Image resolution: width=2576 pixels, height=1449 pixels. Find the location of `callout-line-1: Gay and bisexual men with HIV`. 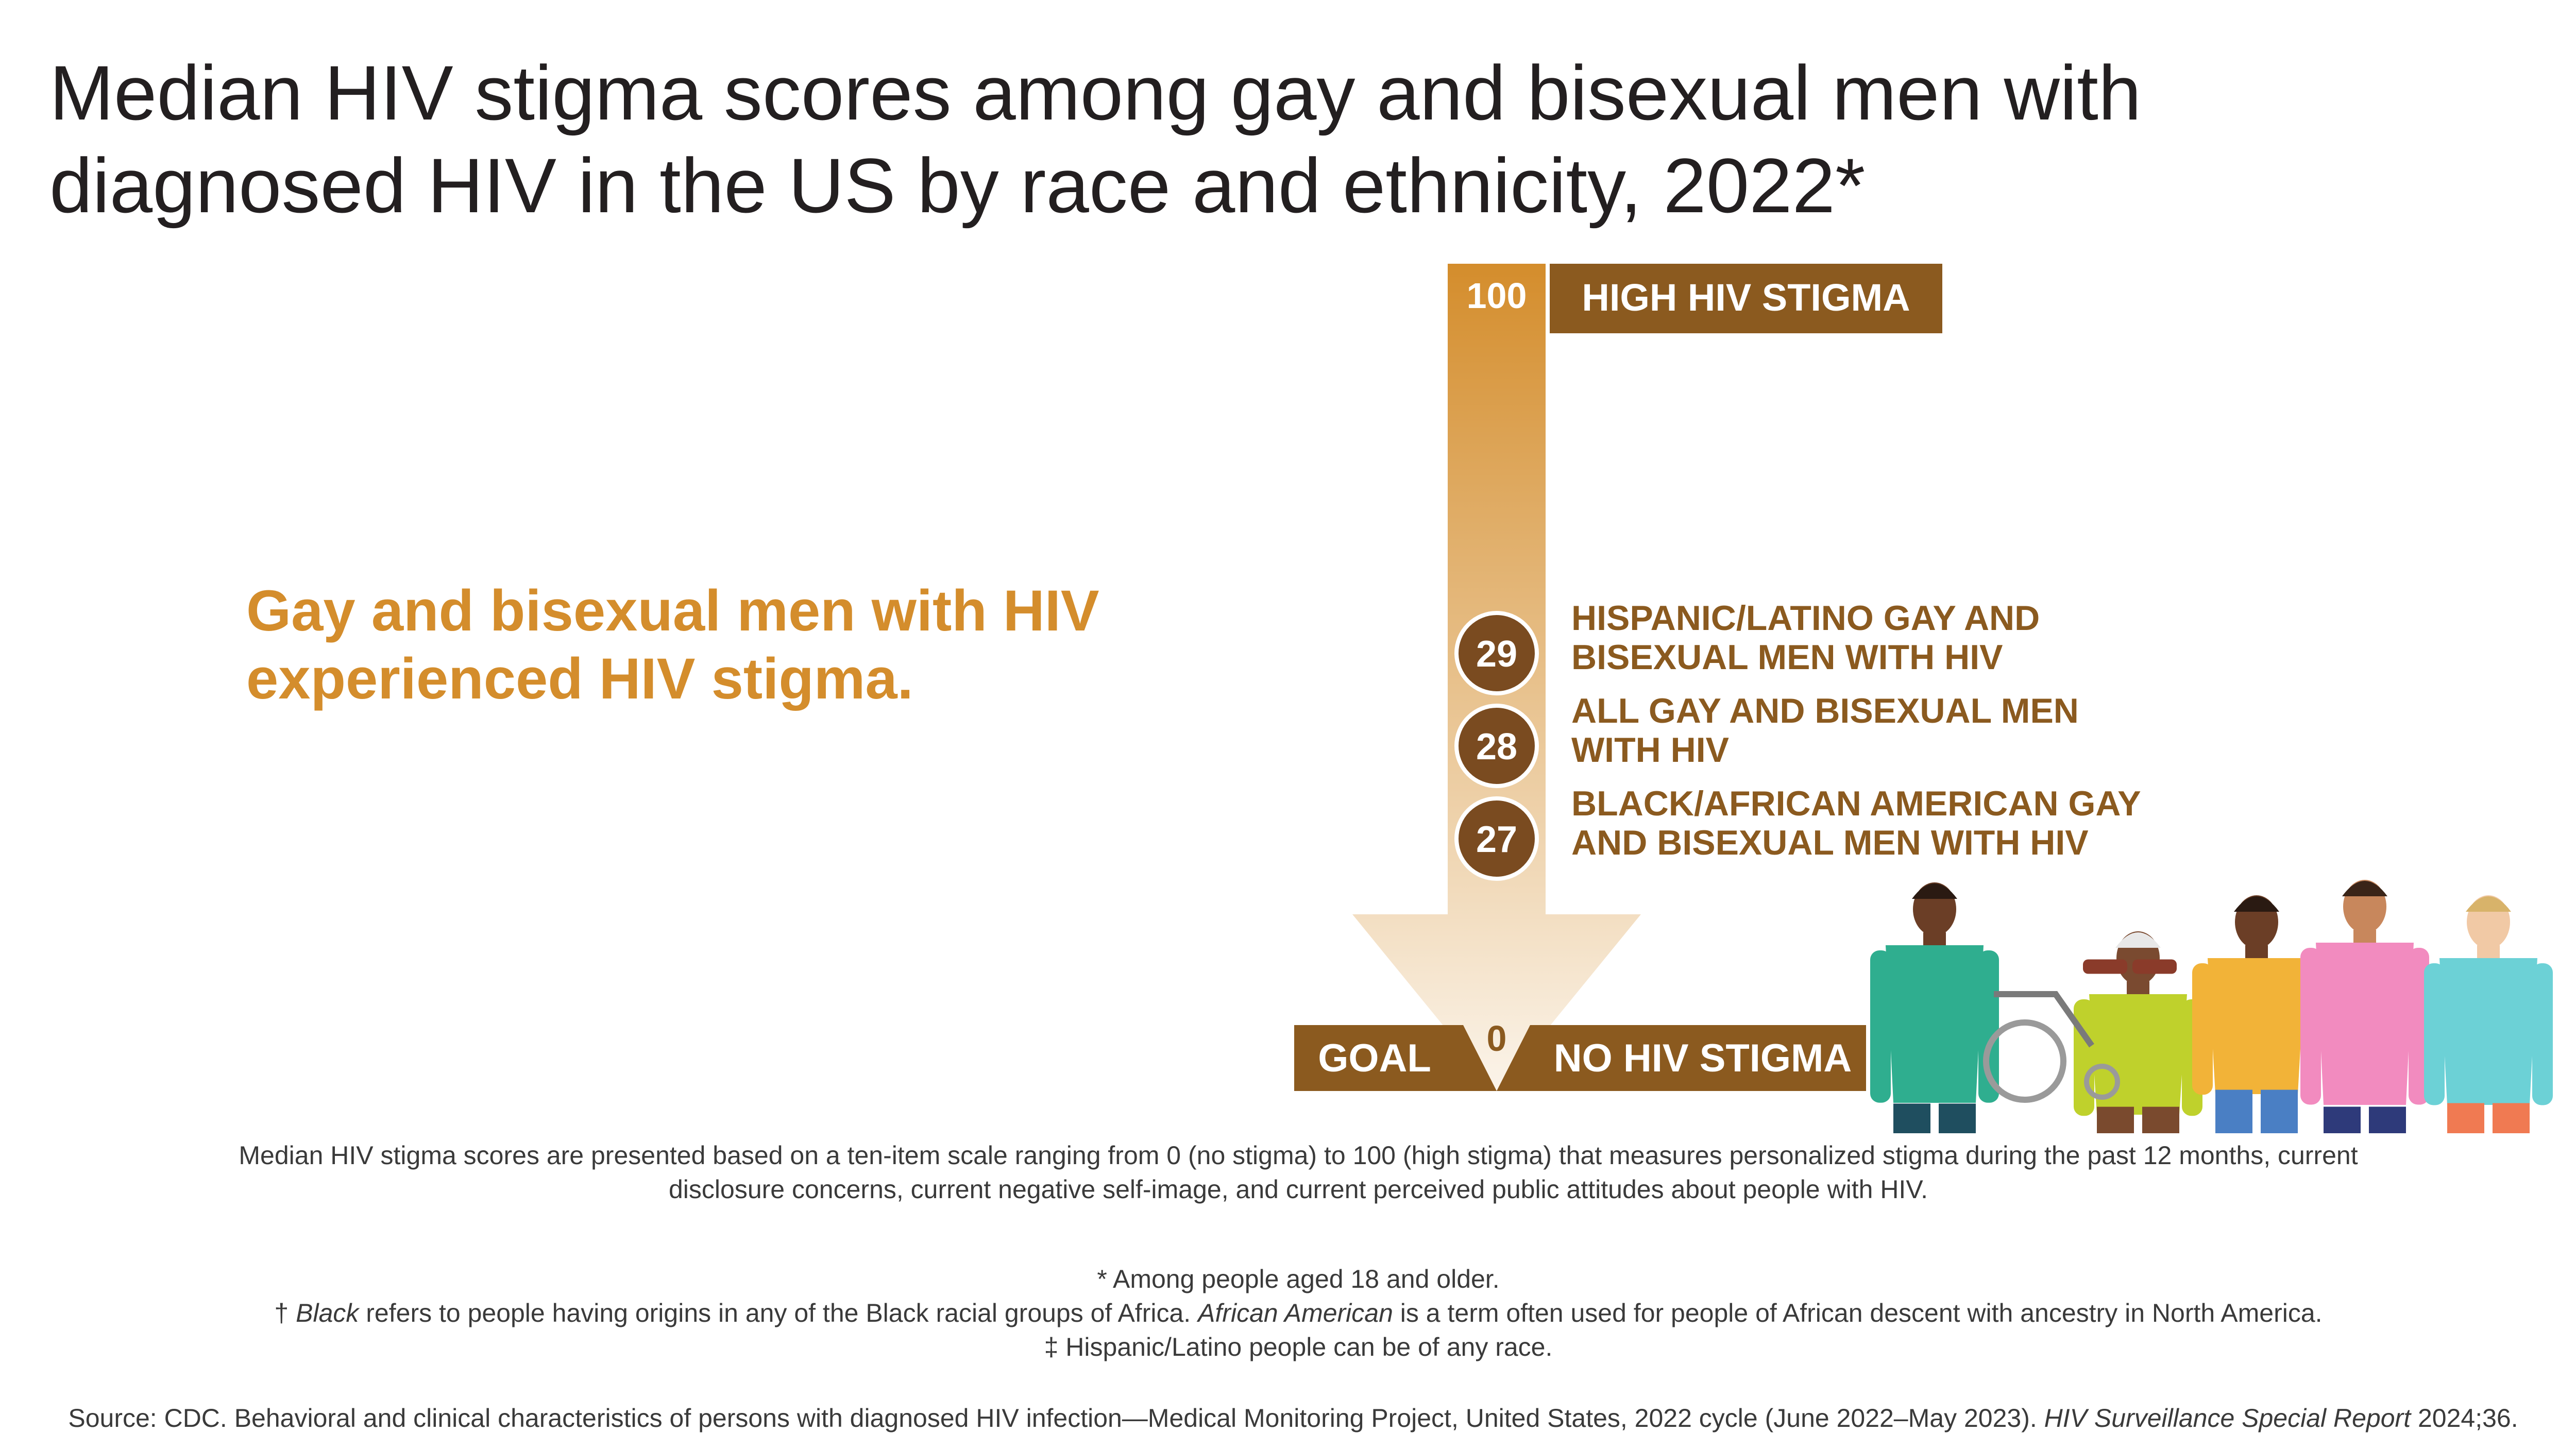

callout-line-1: Gay and bisexual men with HIV is located at coordinates (672, 611).